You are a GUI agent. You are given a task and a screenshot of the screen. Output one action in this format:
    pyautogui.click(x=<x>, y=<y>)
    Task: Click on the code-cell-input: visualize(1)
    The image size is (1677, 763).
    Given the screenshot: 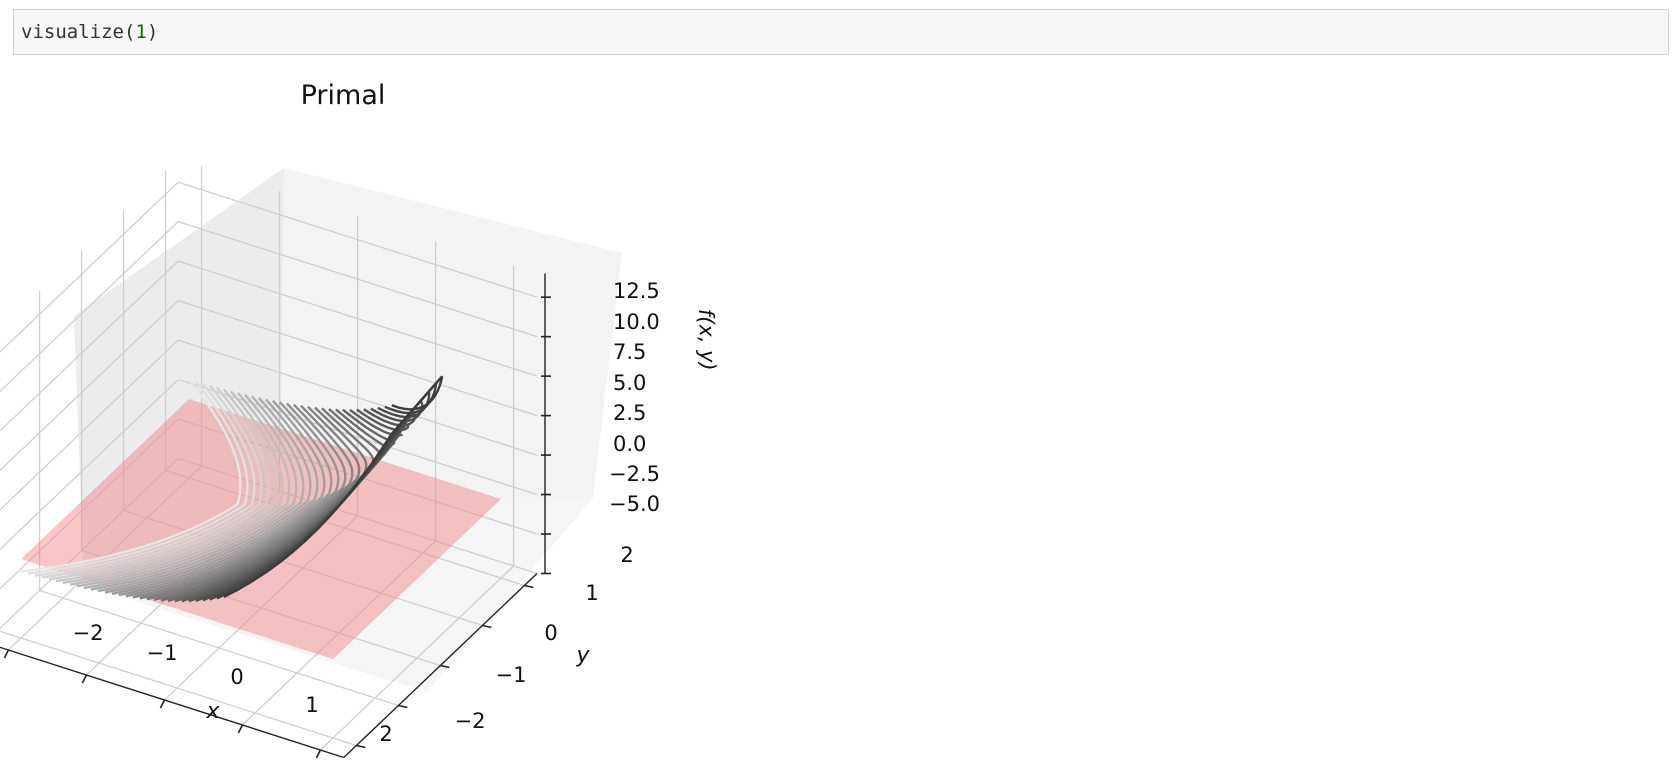 What is the action you would take?
    pyautogui.click(x=841, y=32)
    